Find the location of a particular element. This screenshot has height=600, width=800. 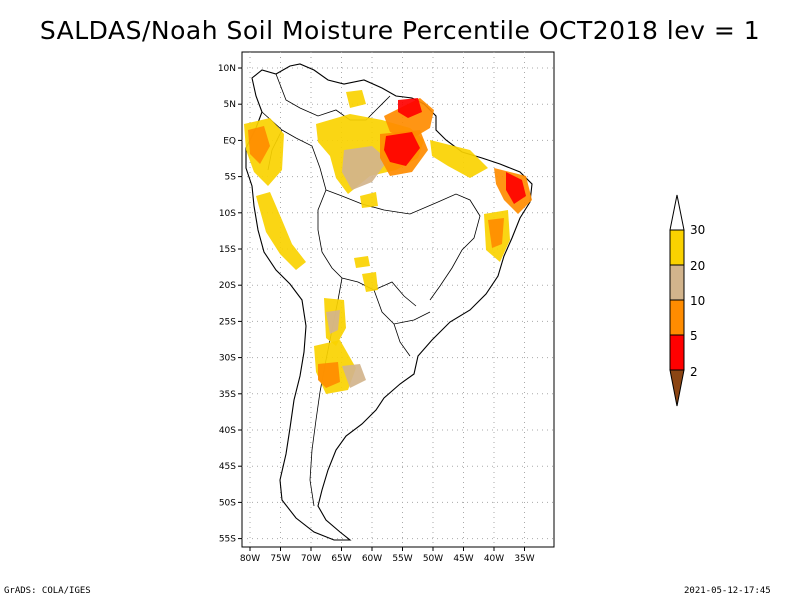

lat-label: 20S is located at coordinates (227, 286).